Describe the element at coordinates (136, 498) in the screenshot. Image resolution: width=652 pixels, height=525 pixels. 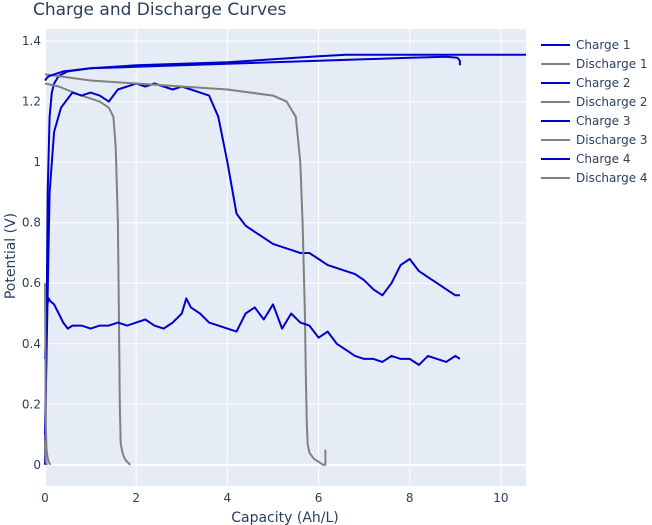
I see `x-tick-label: 2` at that location.